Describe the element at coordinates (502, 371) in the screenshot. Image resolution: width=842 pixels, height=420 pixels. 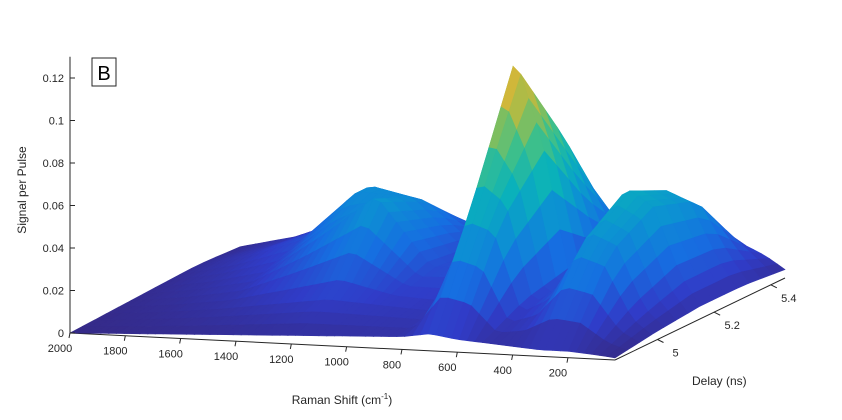
I see `x-tick-label: 400` at that location.